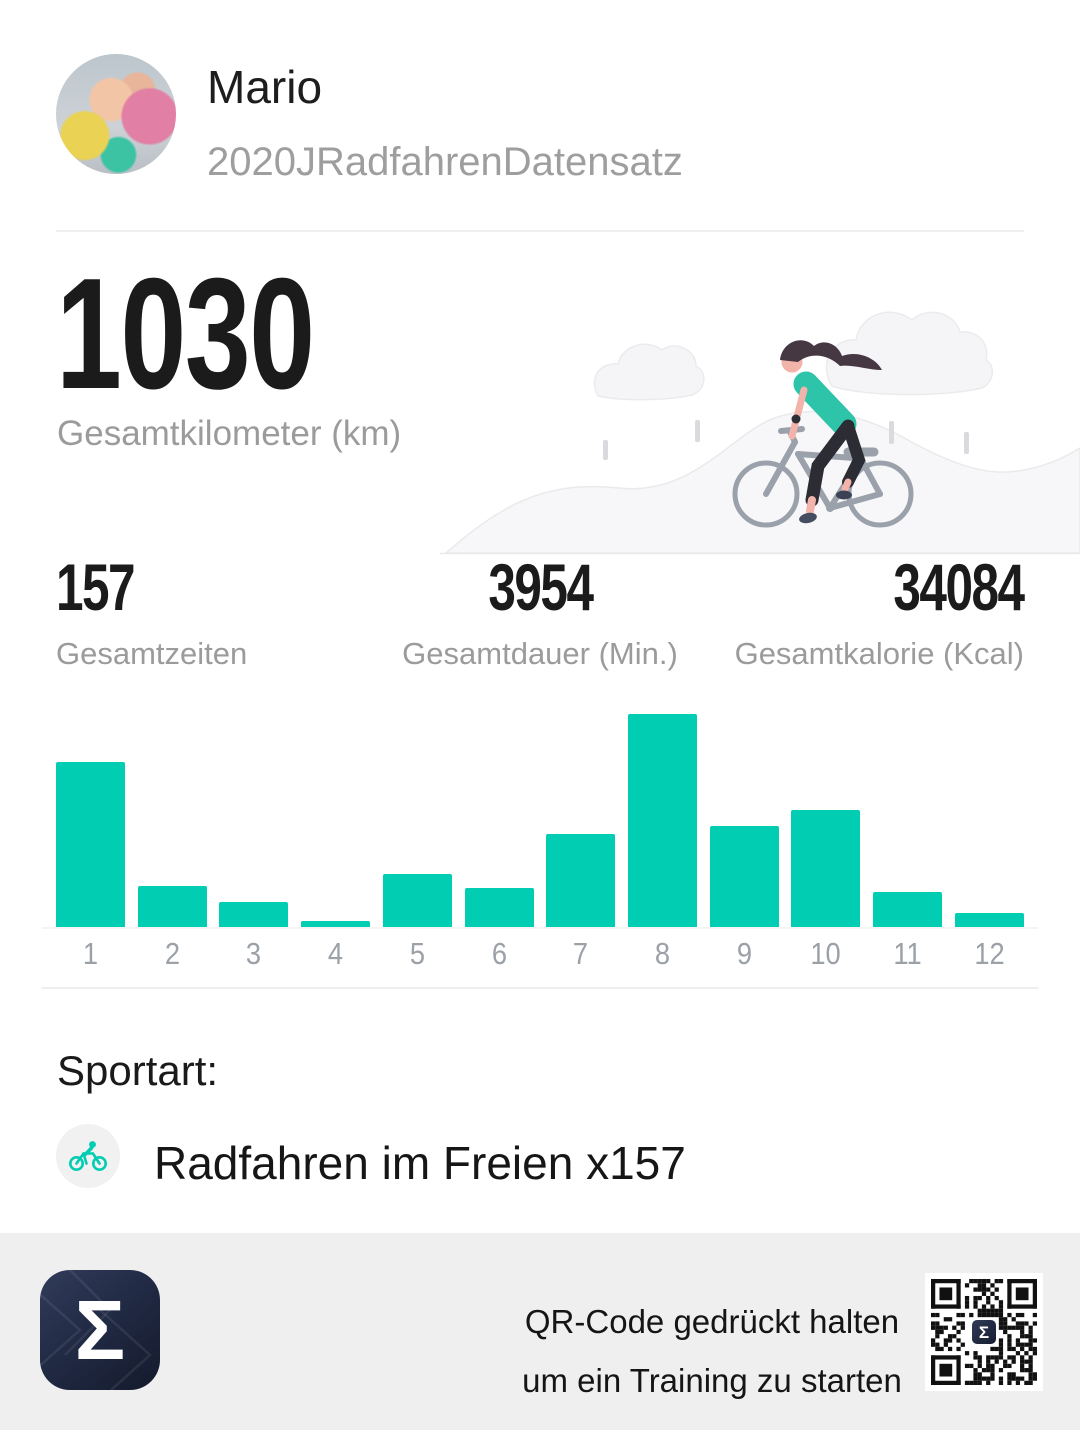 The width and height of the screenshot is (1080, 1430). Describe the element at coordinates (151, 613) in the screenshot. I see `stat-total-times: 157 Gesamtzeiten` at that location.